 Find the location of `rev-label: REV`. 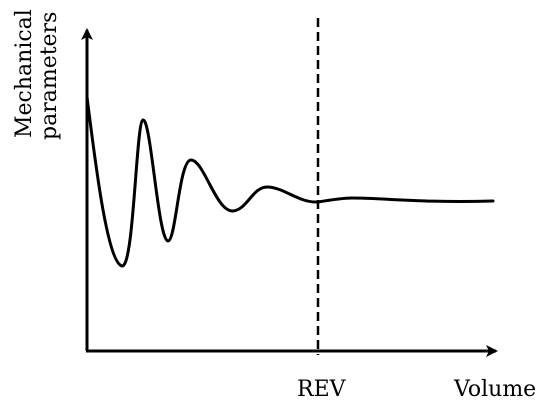

rev-label: REV is located at coordinates (322, 389).